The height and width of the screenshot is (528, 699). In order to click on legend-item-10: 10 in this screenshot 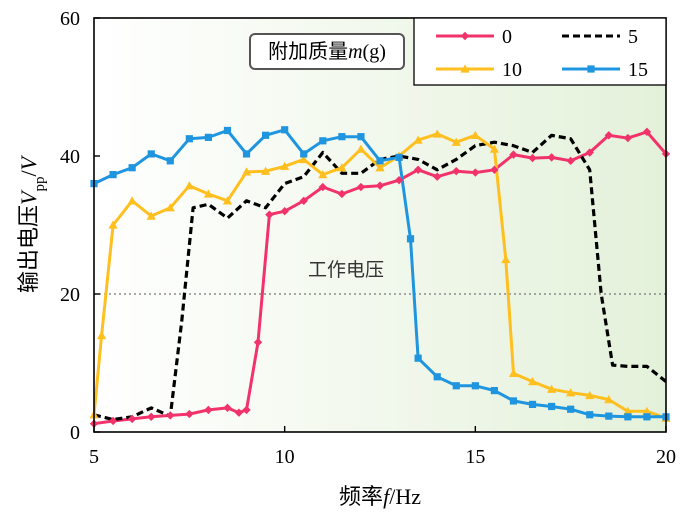, I will do `click(479, 70)`.